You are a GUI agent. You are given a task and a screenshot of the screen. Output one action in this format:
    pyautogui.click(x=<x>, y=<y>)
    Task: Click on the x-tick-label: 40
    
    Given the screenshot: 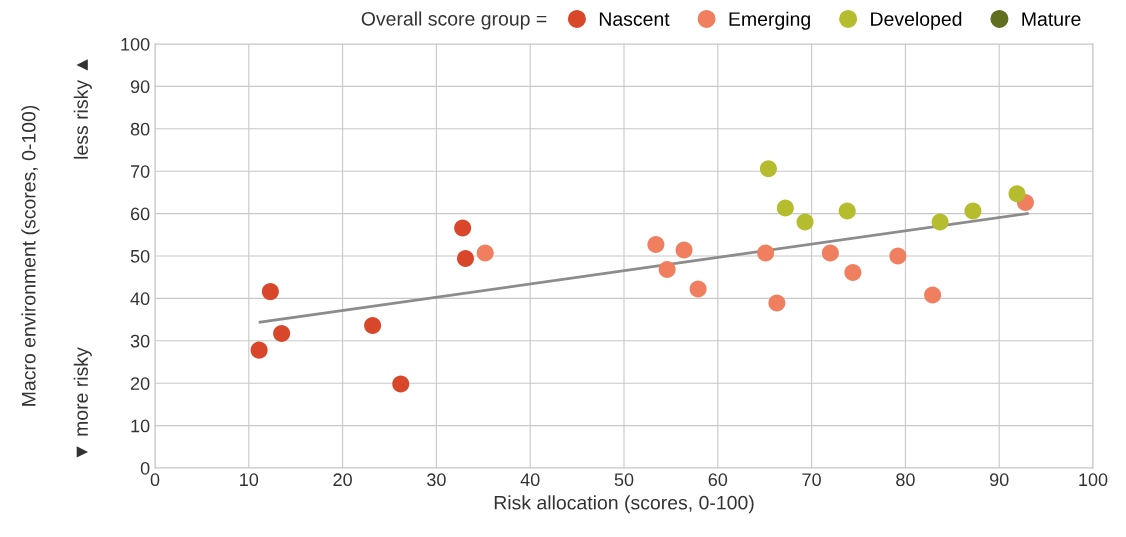 What is the action you would take?
    pyautogui.click(x=530, y=480)
    